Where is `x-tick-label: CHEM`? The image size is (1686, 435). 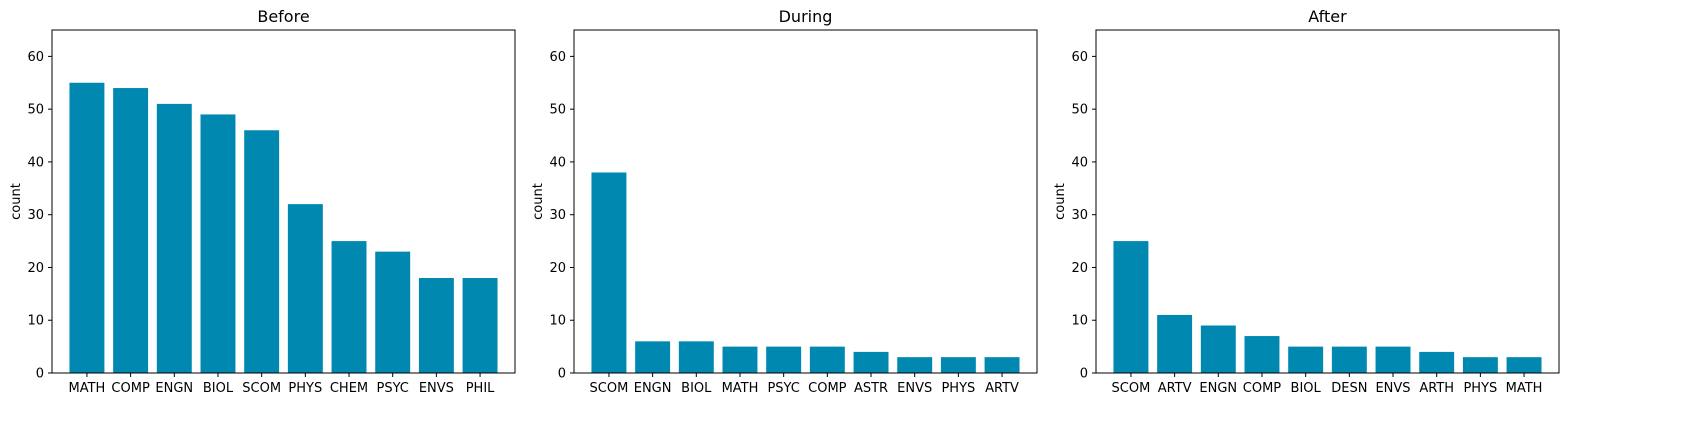 x-tick-label: CHEM is located at coordinates (349, 388).